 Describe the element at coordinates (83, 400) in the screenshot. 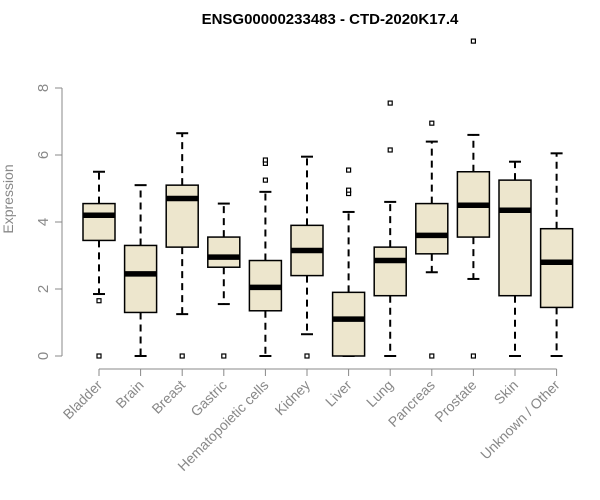

I see `x-category-label: Bladder` at that location.